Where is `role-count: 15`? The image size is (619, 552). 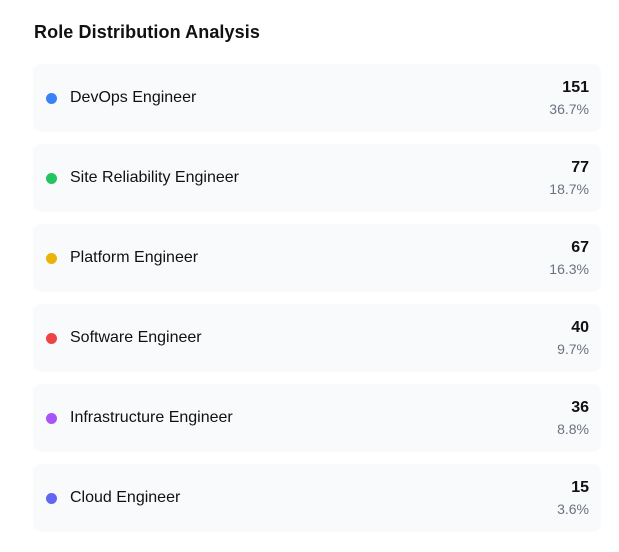
role-count: 15 is located at coordinates (580, 487).